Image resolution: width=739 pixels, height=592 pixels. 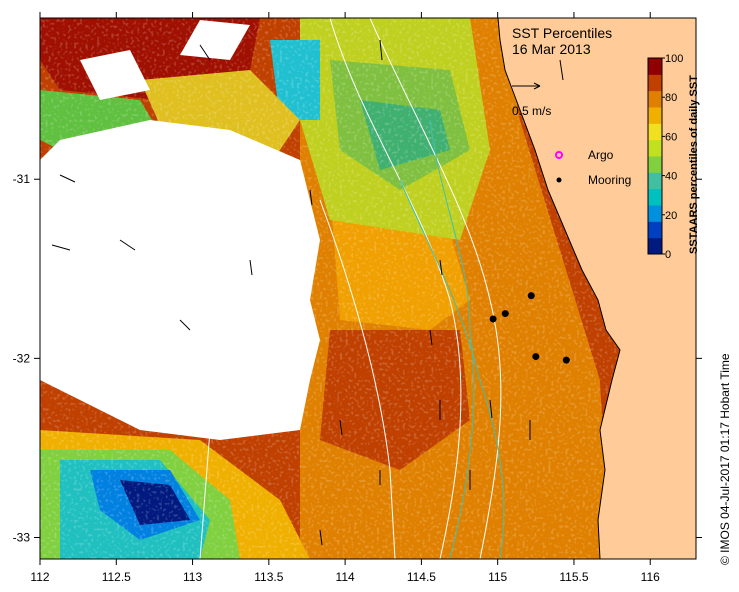 I want to click on x-tick-label: 112, so click(x=39, y=577).